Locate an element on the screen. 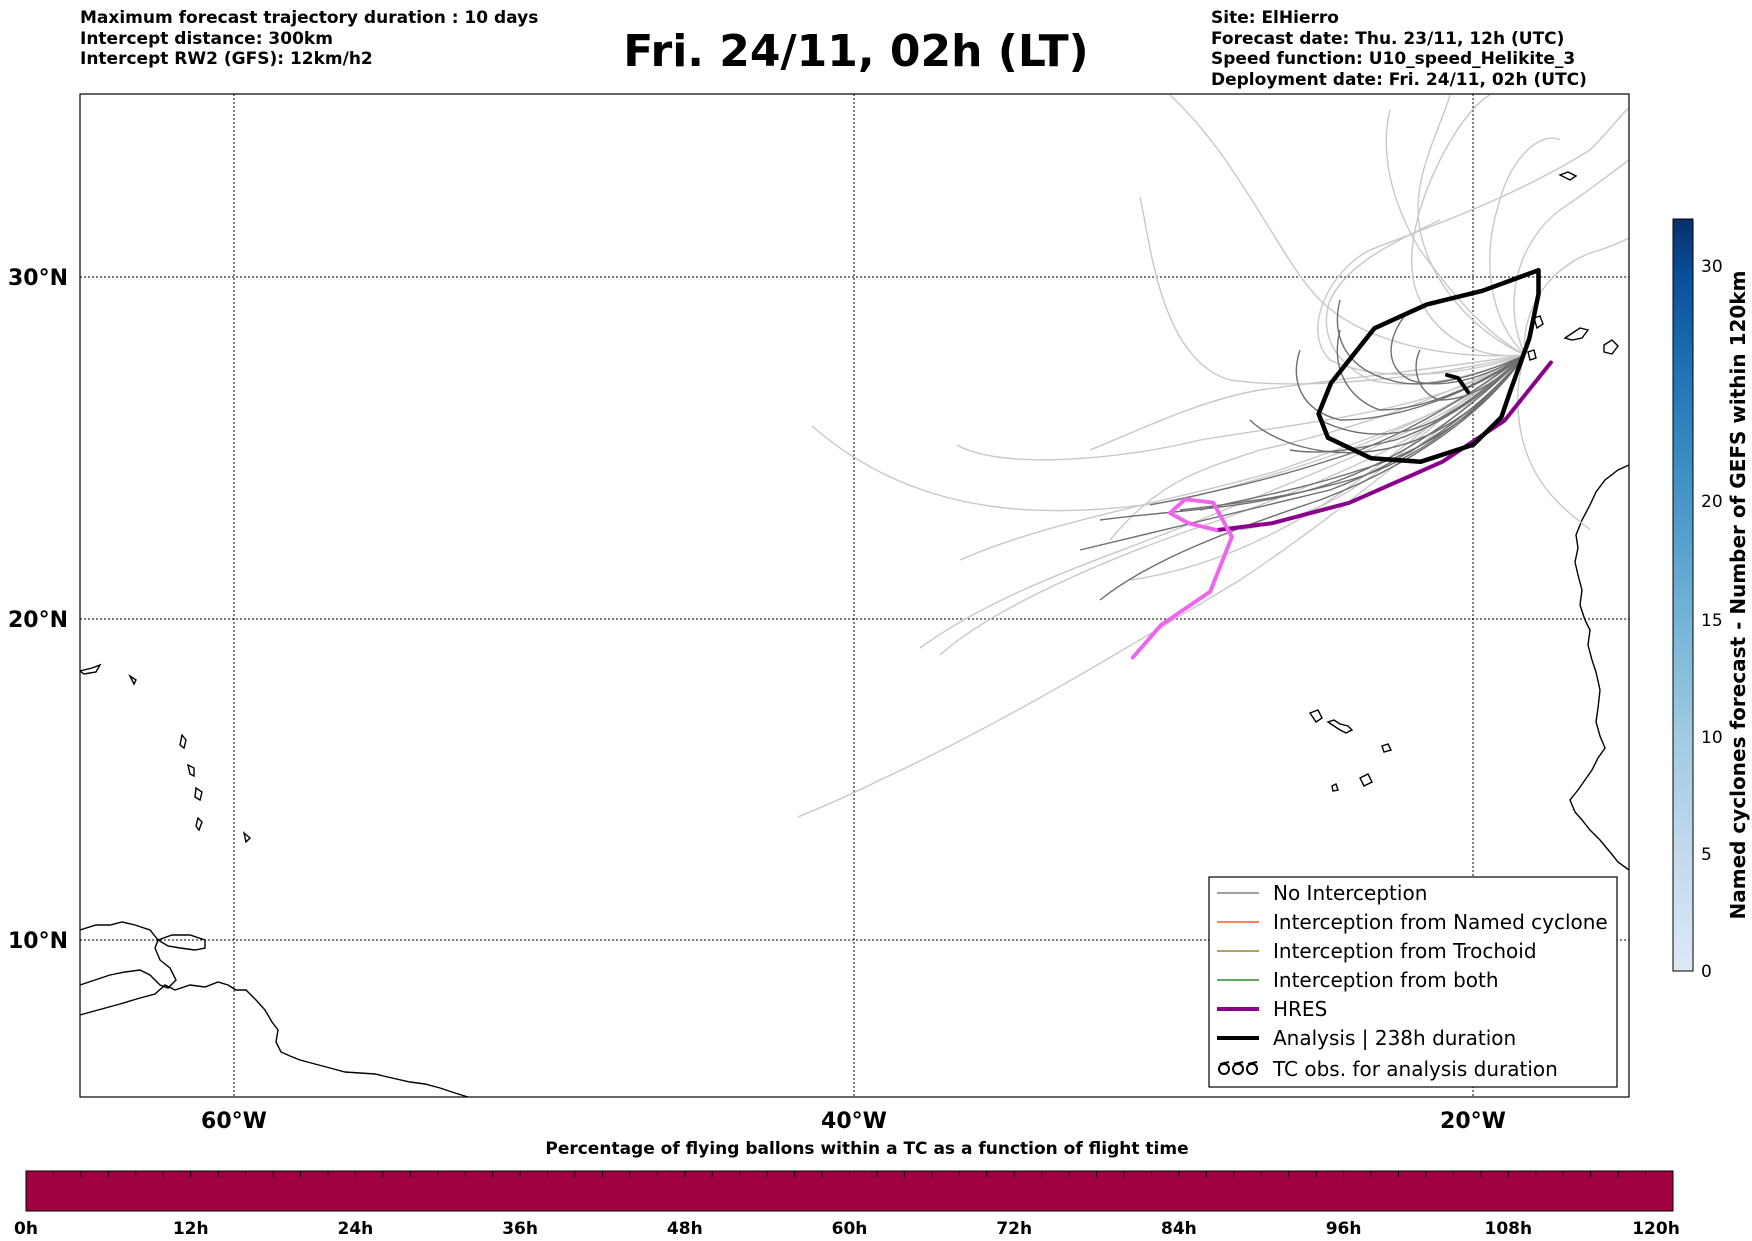  colorbar-tick: 108h is located at coordinates (1509, 1229).